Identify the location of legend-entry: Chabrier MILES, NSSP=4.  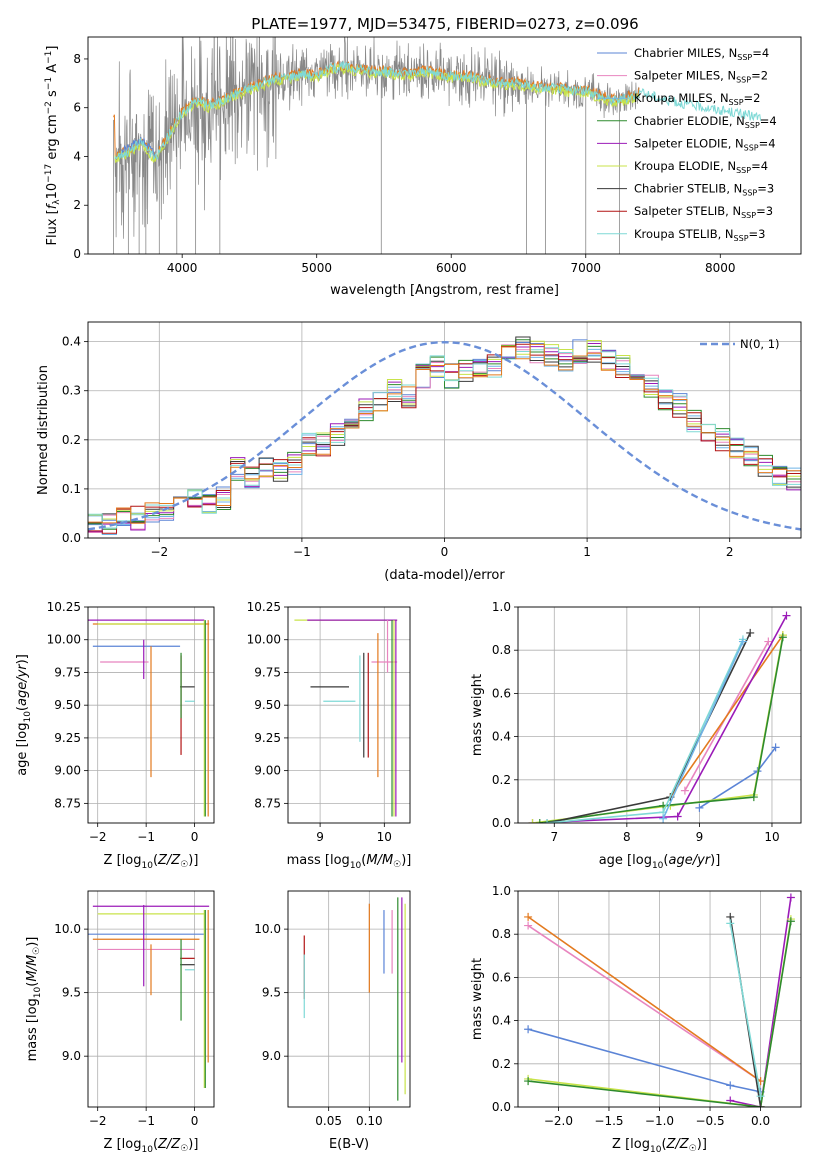
(701, 54).